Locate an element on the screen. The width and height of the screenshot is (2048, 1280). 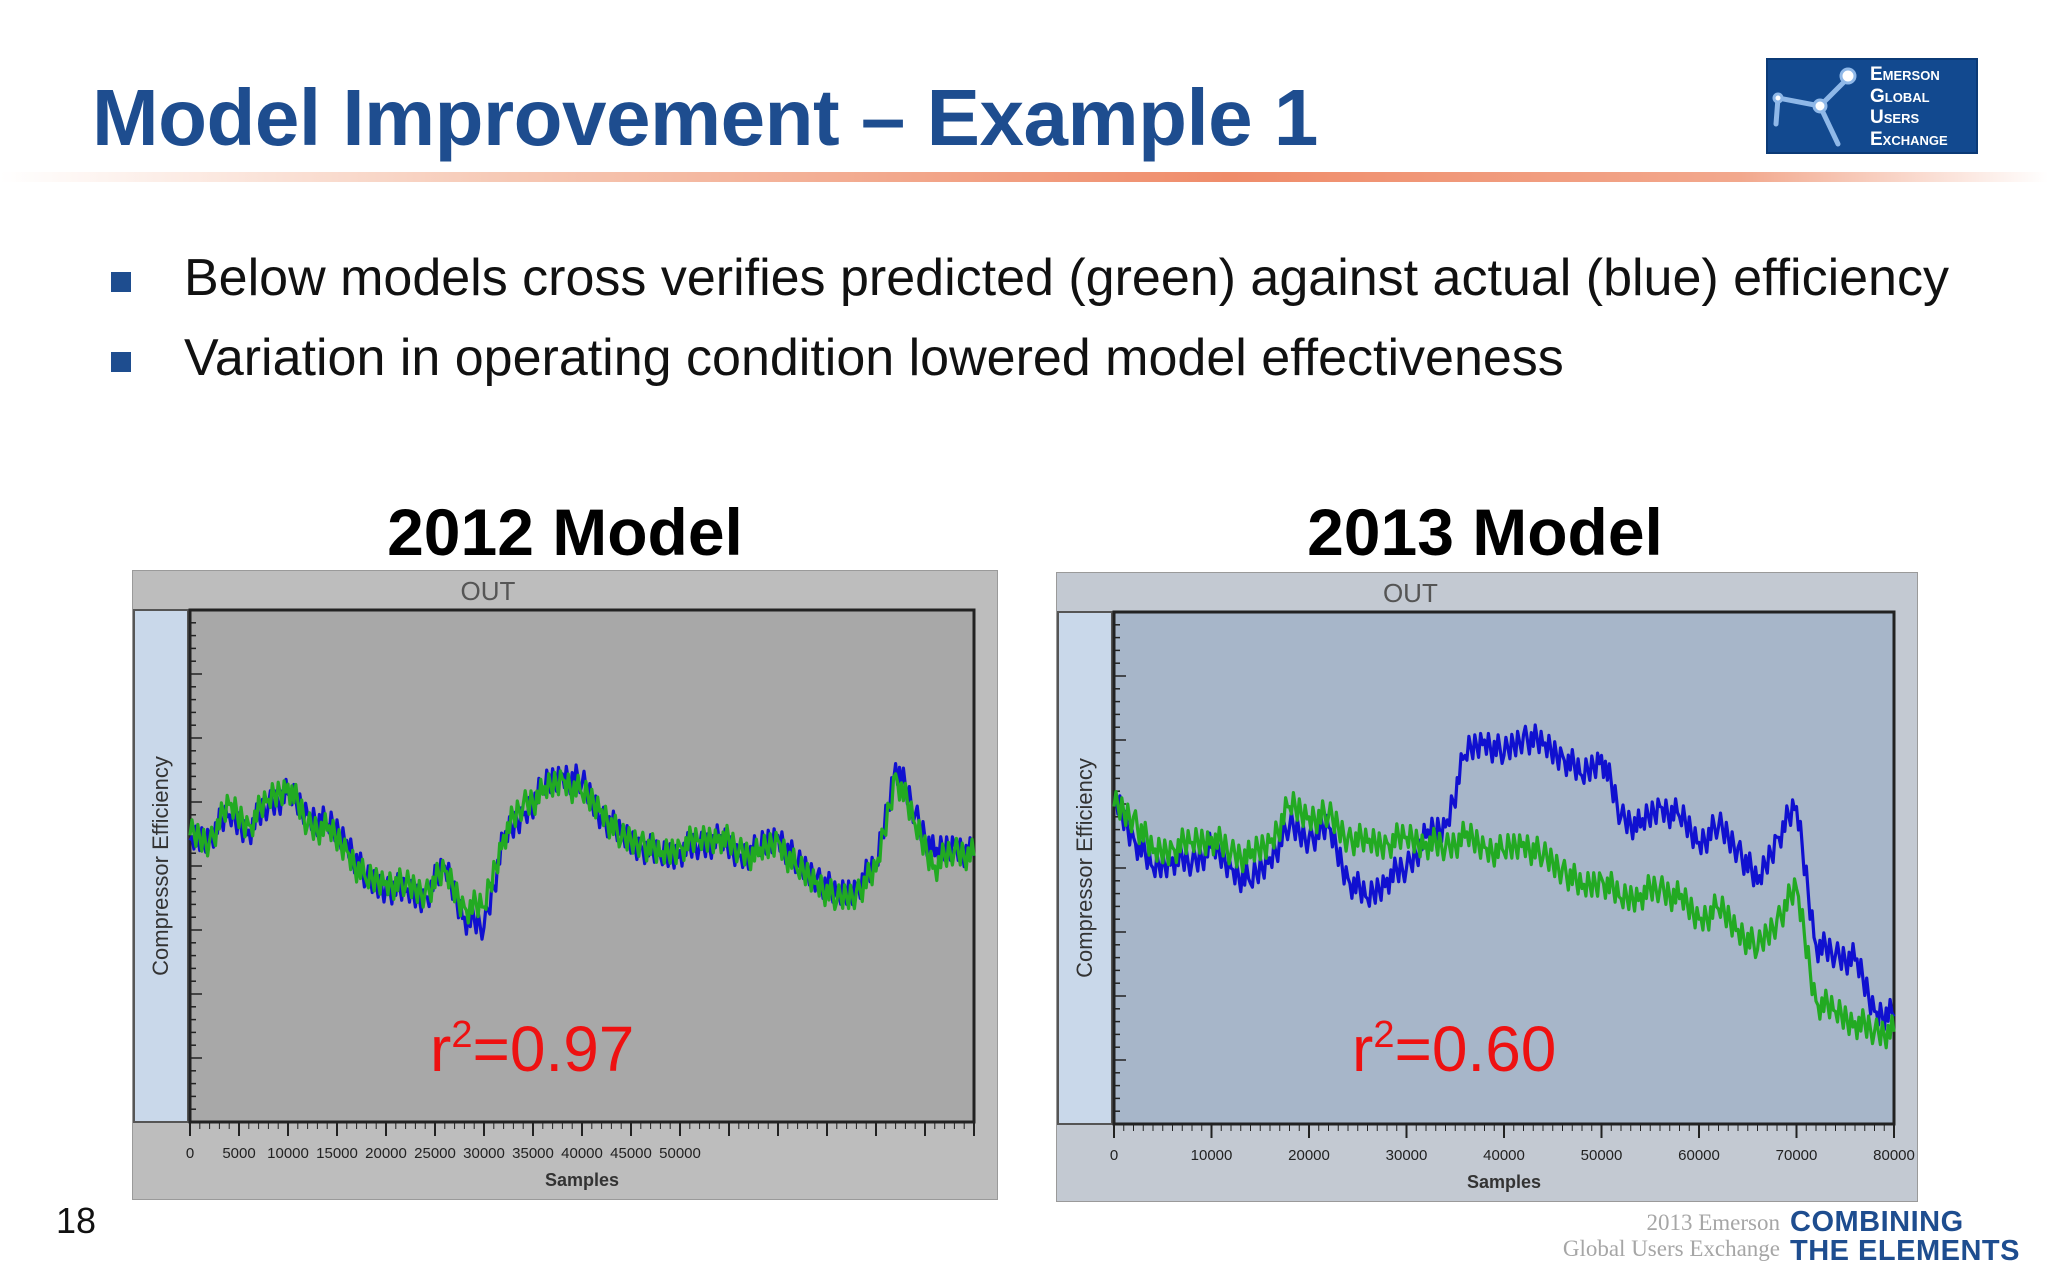
logo-line: Emerson is located at coordinates (1905, 74).